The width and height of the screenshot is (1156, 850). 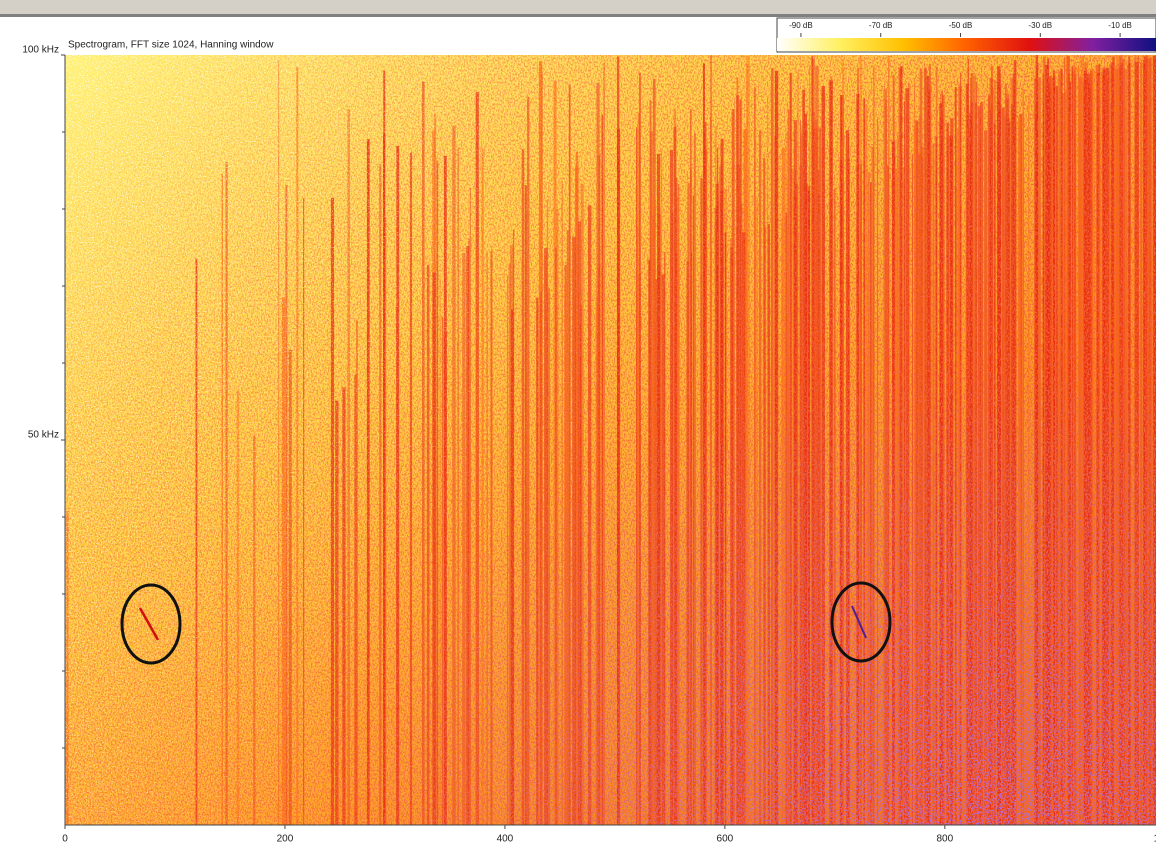 I want to click on x-tick-label: 600, so click(x=725, y=839).